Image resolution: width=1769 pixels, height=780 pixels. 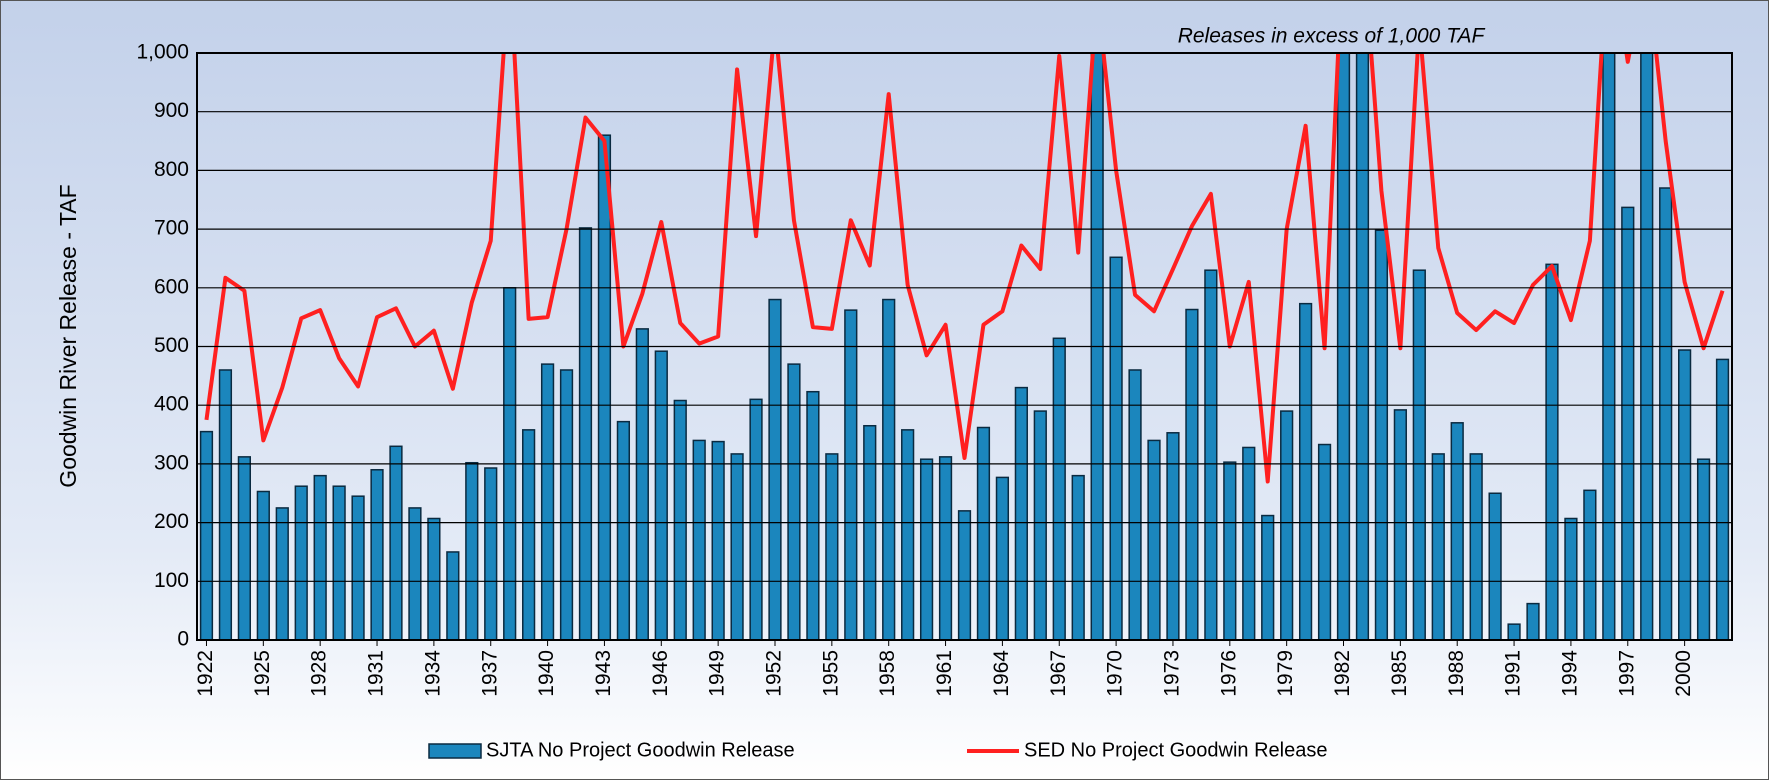 I want to click on annotation: Releases in excess of 1,000 TAF, so click(x=1332, y=36).